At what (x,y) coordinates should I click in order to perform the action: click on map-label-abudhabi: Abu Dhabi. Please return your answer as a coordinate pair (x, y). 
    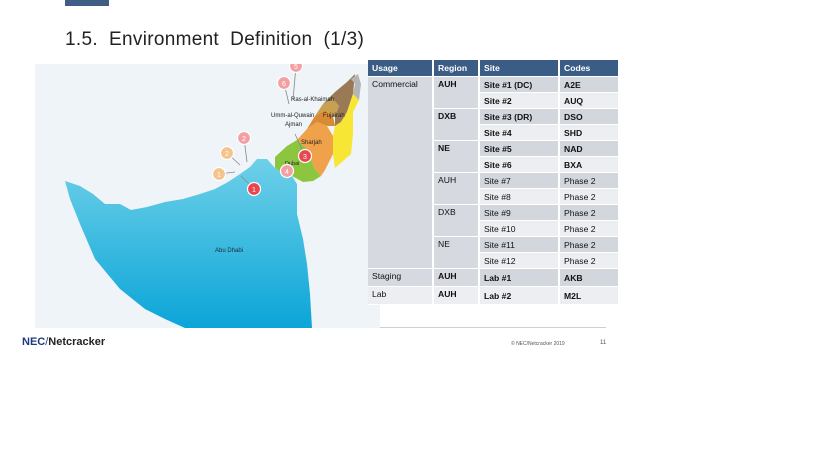
    Looking at the image, I should click on (229, 251).